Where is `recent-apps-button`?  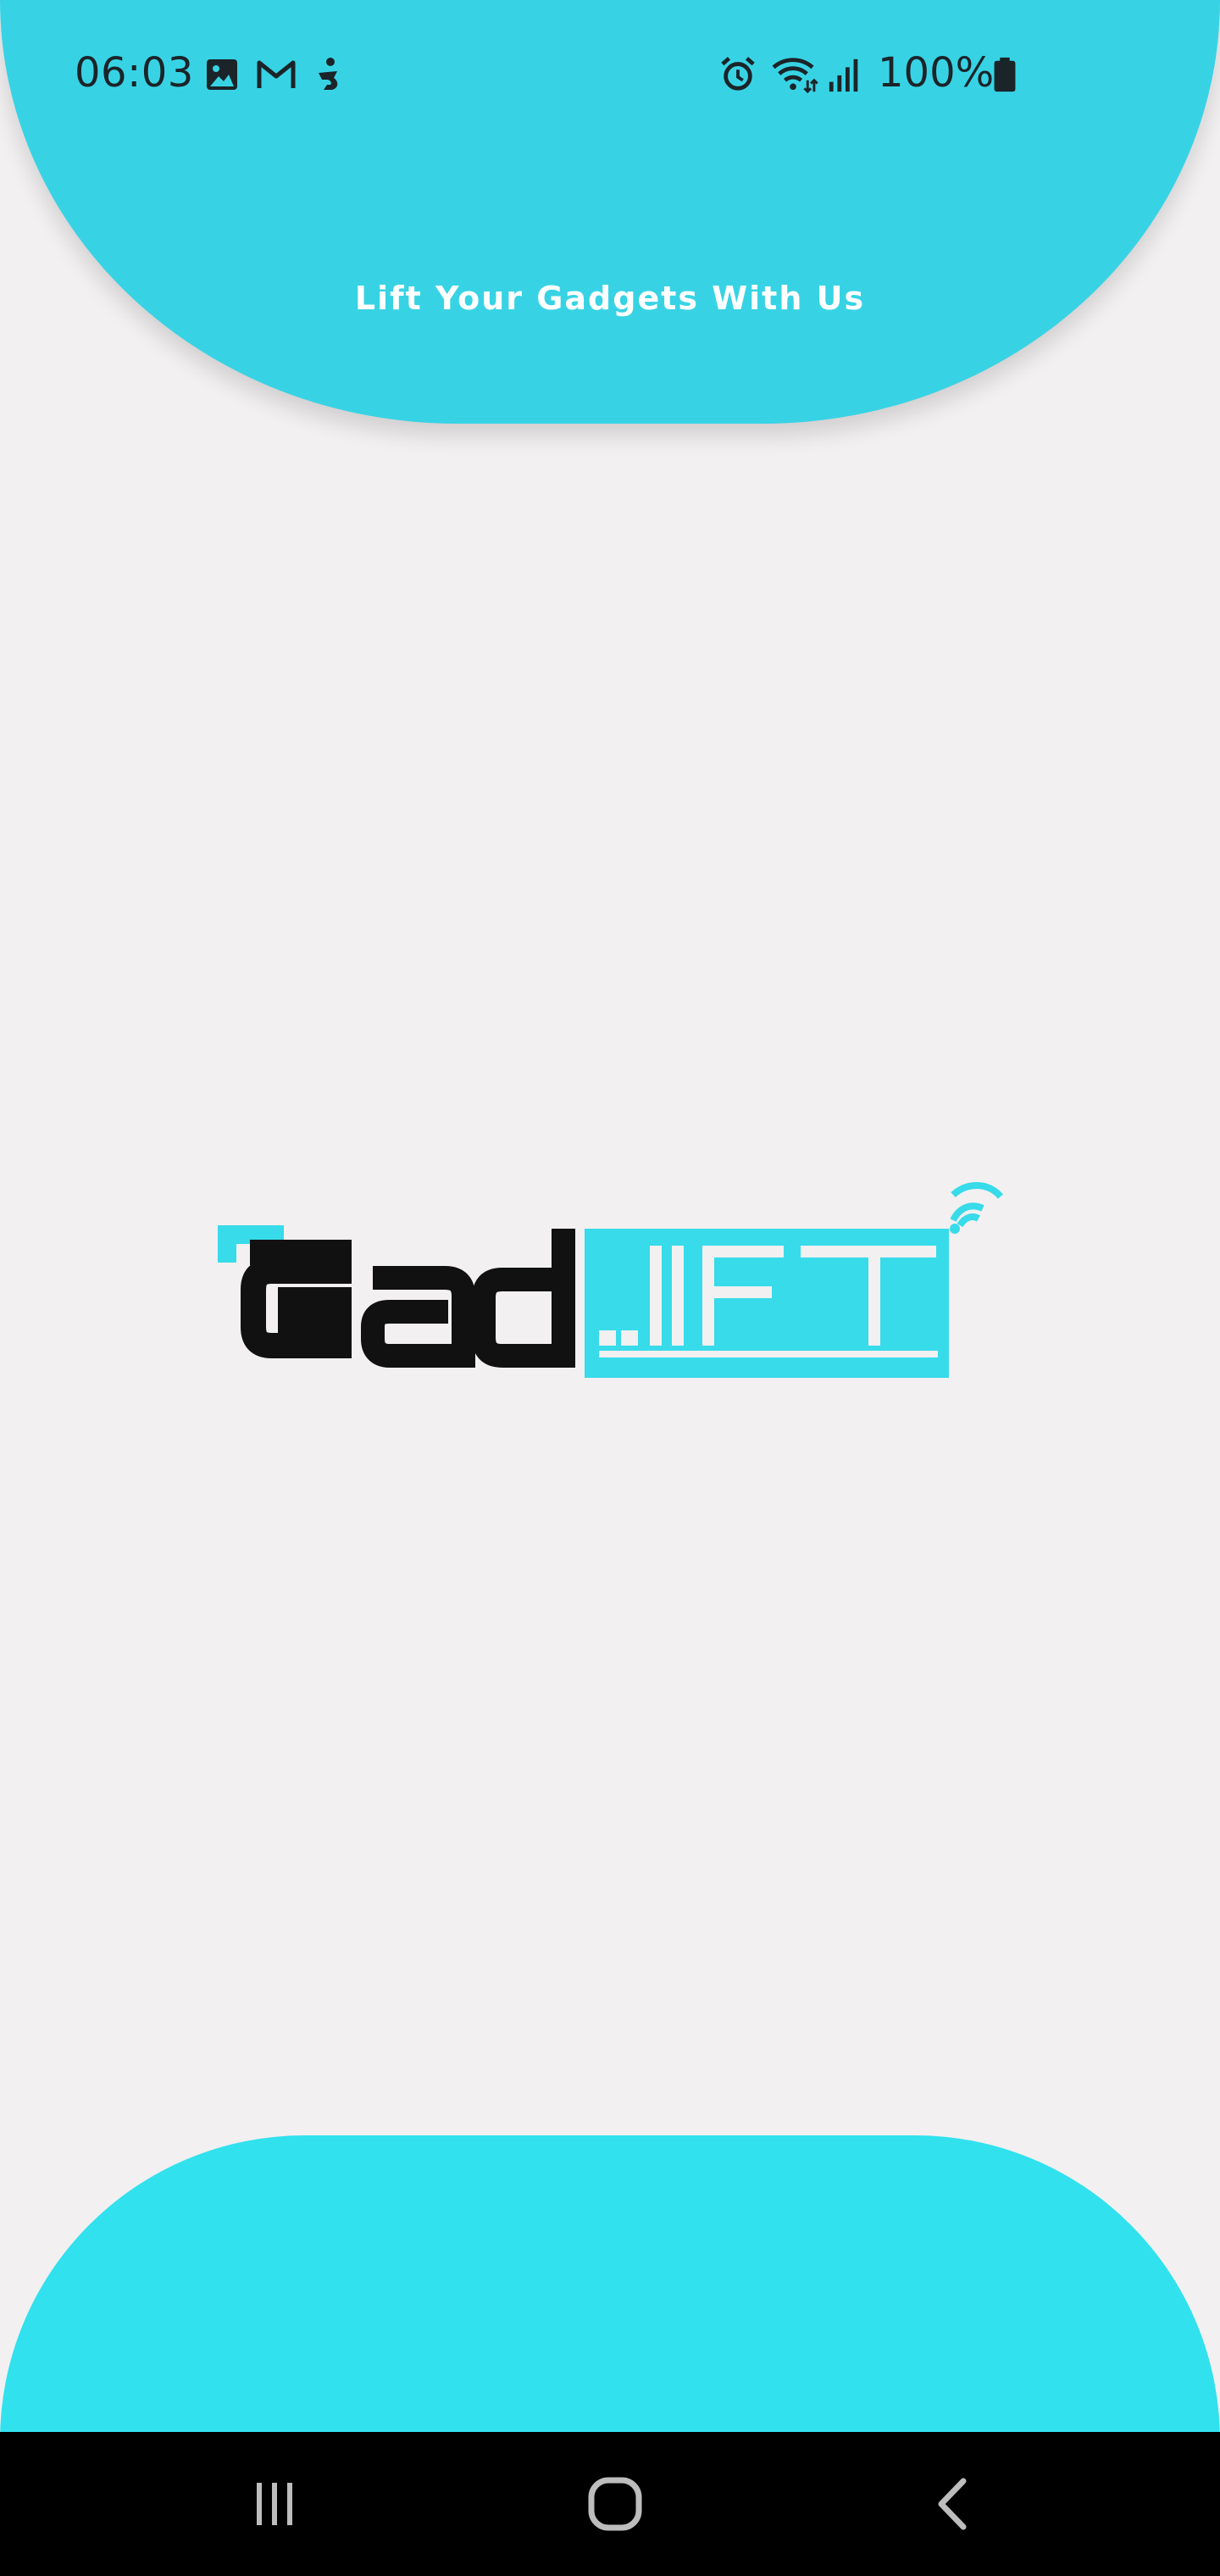
recent-apps-button is located at coordinates (274, 2504).